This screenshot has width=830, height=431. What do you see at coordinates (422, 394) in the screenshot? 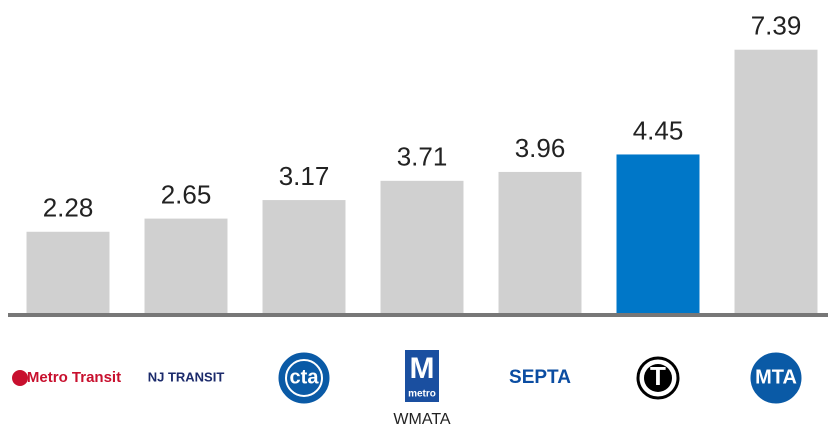
I see `logo-subtext: metro` at bounding box center [422, 394].